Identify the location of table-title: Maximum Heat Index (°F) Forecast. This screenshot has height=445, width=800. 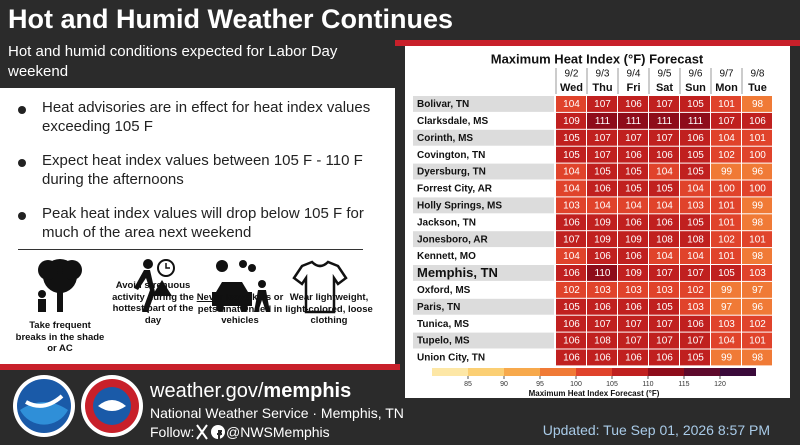
(597, 58).